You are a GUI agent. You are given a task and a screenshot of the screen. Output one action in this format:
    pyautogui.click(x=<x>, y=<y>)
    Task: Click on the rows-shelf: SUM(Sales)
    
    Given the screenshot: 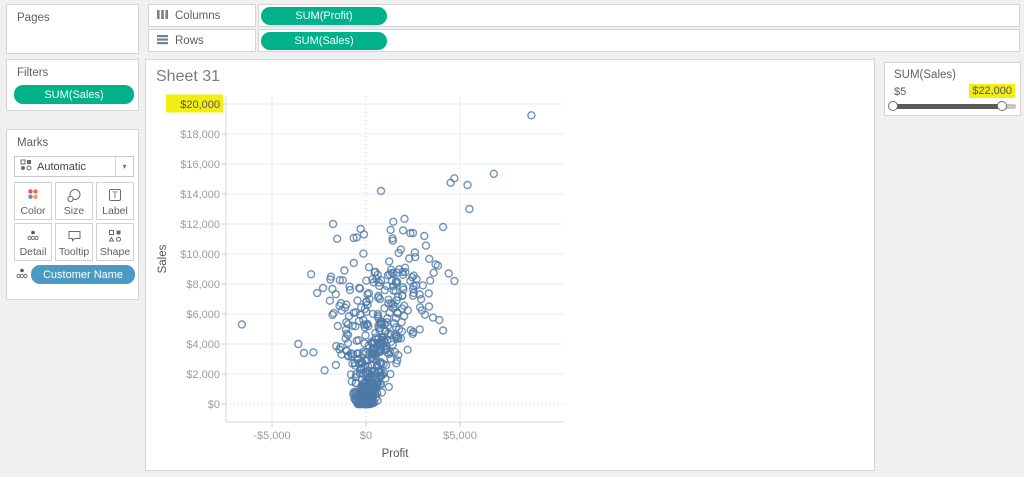 What is the action you would take?
    pyautogui.click(x=639, y=40)
    